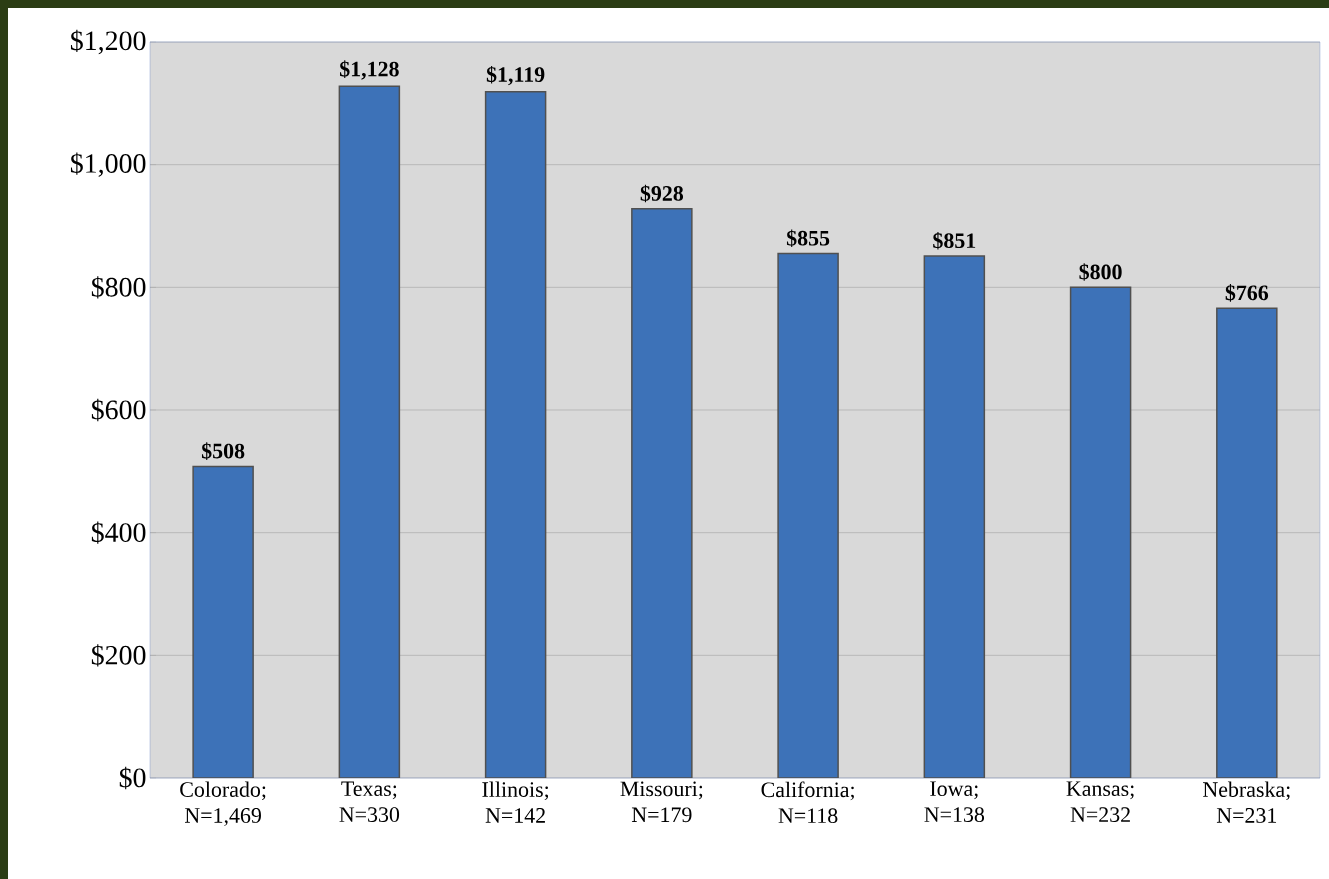 This screenshot has height=879, width=1329. What do you see at coordinates (118, 410) in the screenshot?
I see `y-tick-label: $600` at bounding box center [118, 410].